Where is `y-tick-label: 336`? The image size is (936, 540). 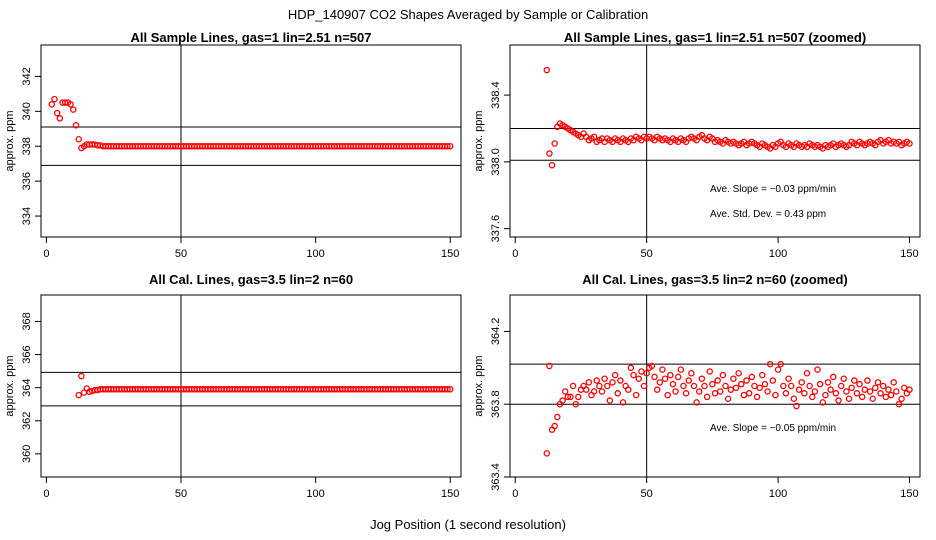 y-tick-label: 336 is located at coordinates (27, 181).